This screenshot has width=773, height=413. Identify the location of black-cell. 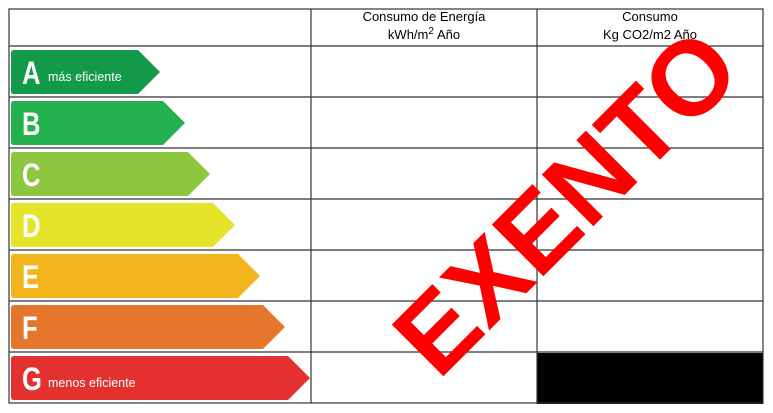
(650, 378).